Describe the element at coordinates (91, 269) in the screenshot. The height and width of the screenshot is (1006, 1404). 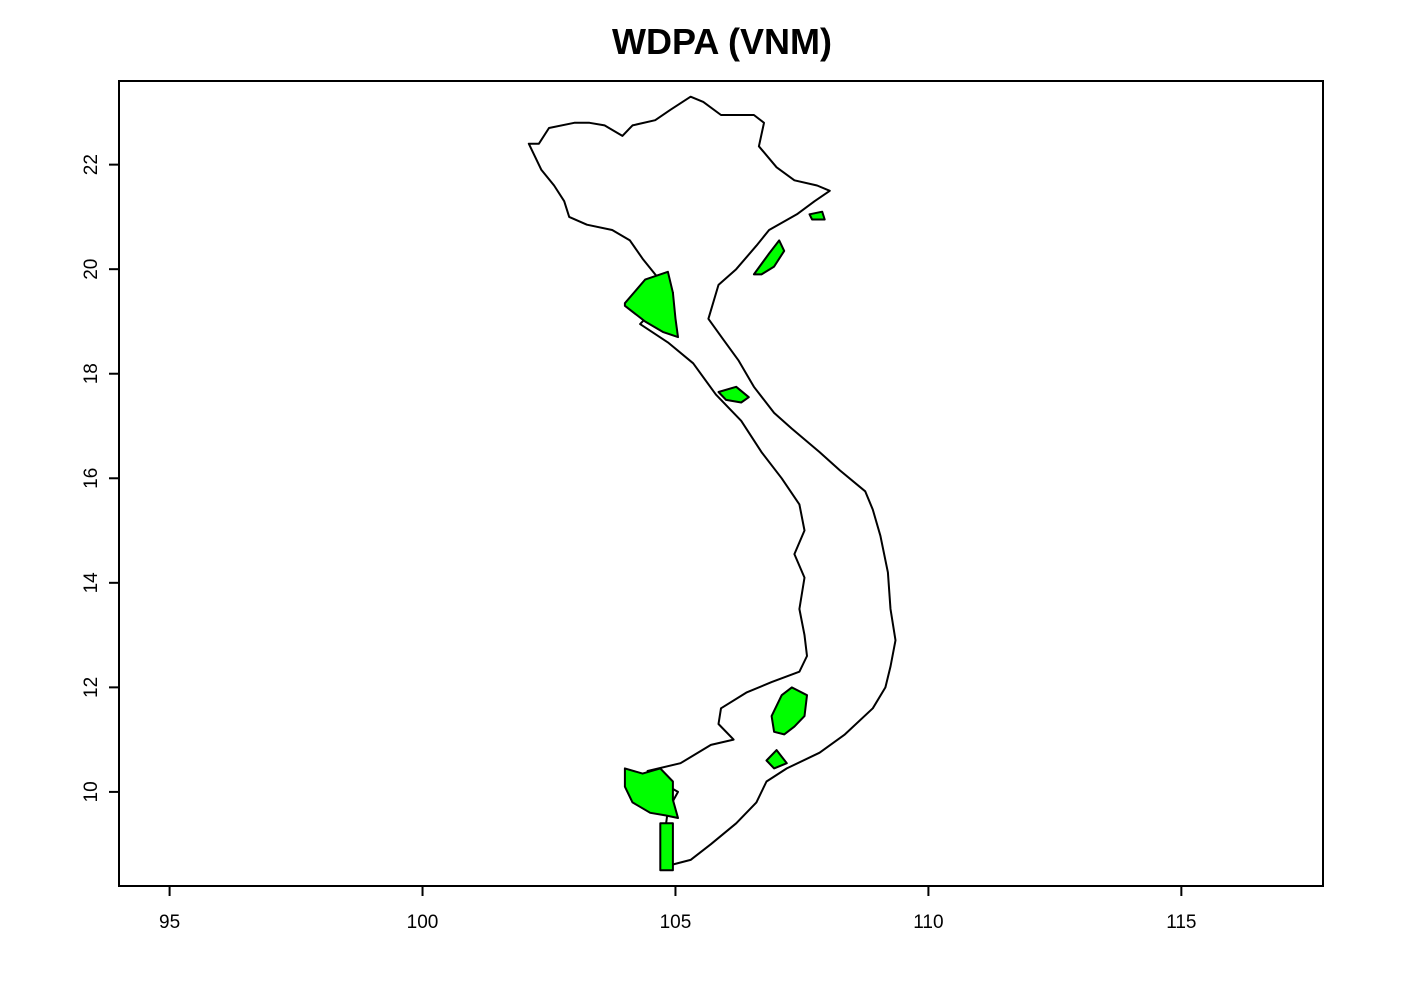
I see `y-tick-label: 20` at that location.